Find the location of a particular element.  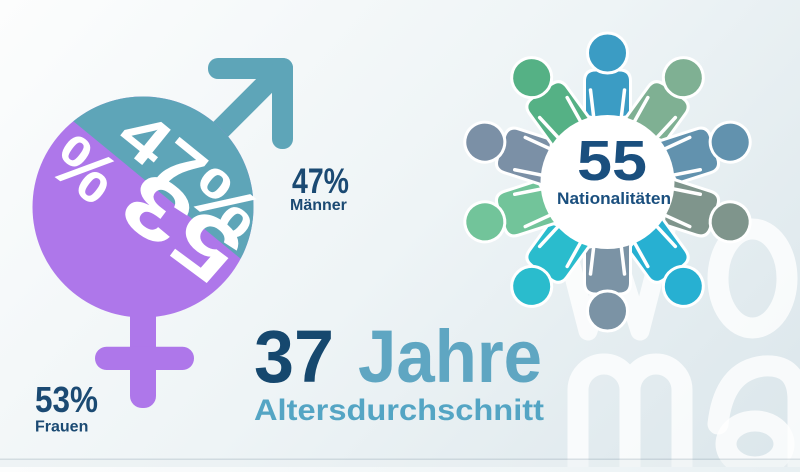

svg-text: 37 is located at coordinates (294, 356).